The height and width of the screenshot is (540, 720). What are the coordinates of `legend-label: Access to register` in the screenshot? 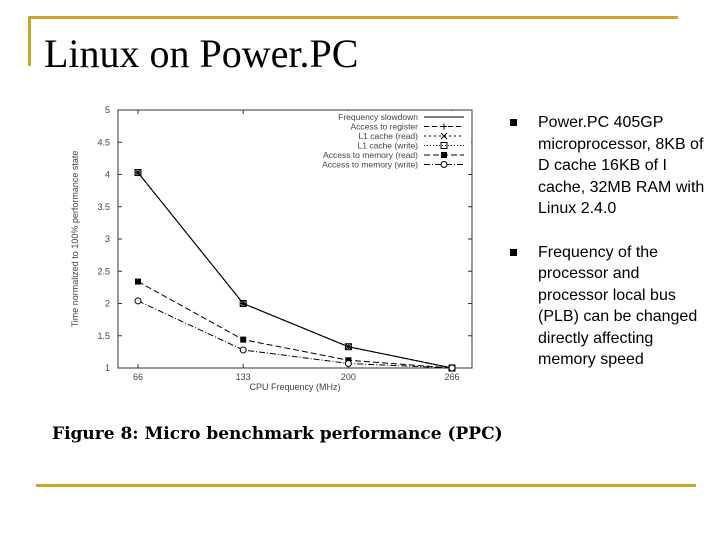 It's located at (384, 127).